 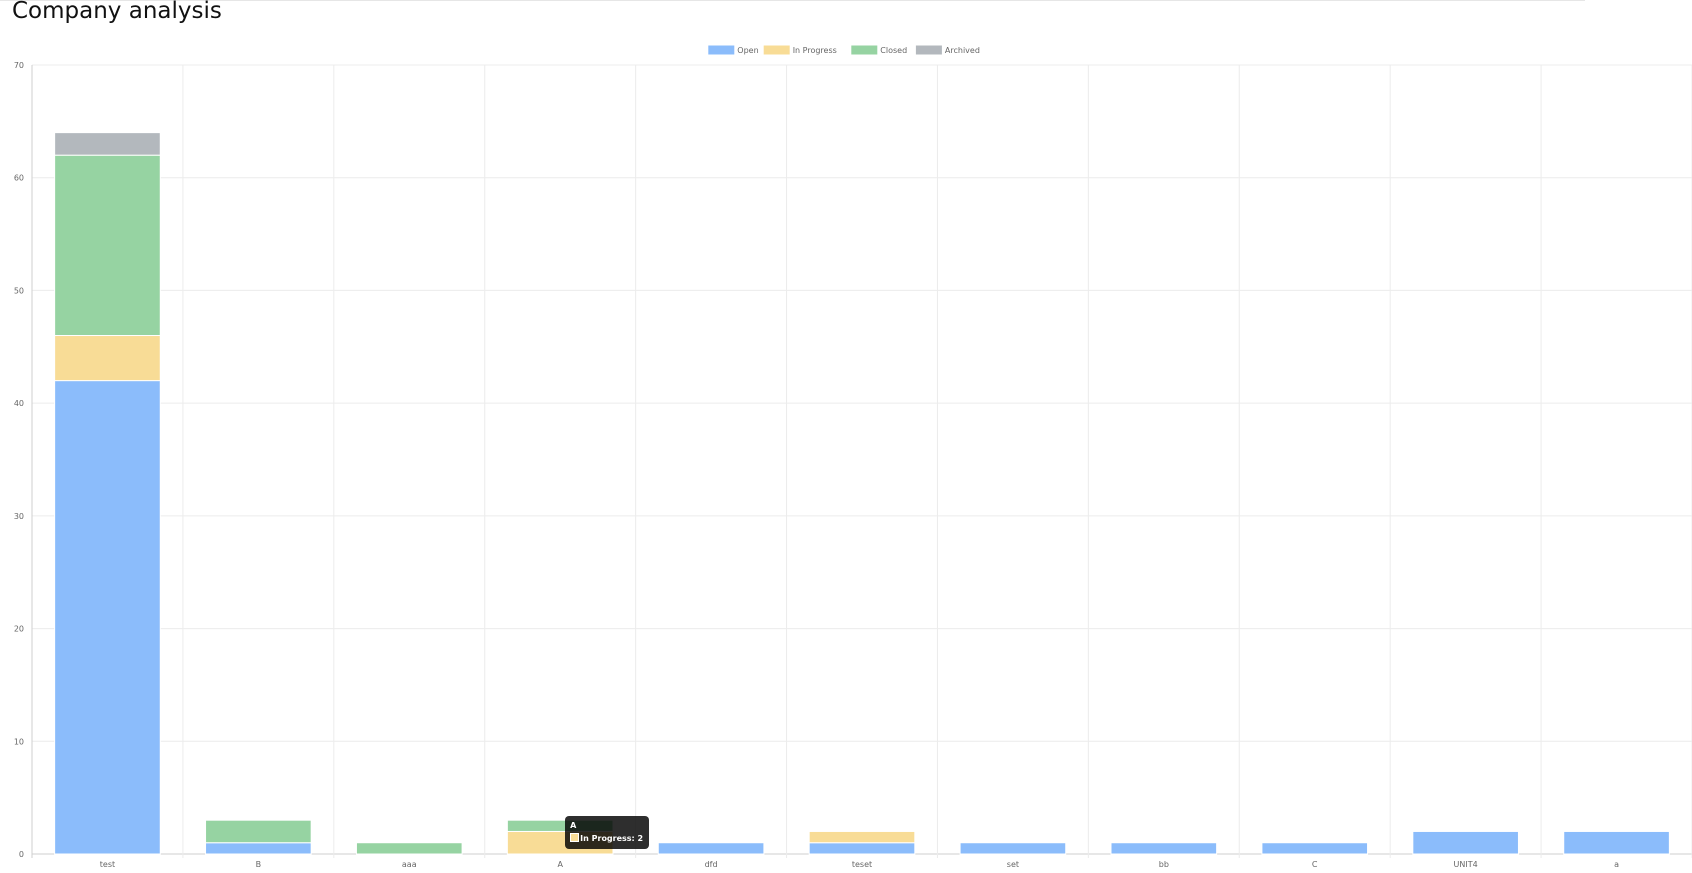 What do you see at coordinates (259, 864) in the screenshot?
I see `x-tick-label: B` at bounding box center [259, 864].